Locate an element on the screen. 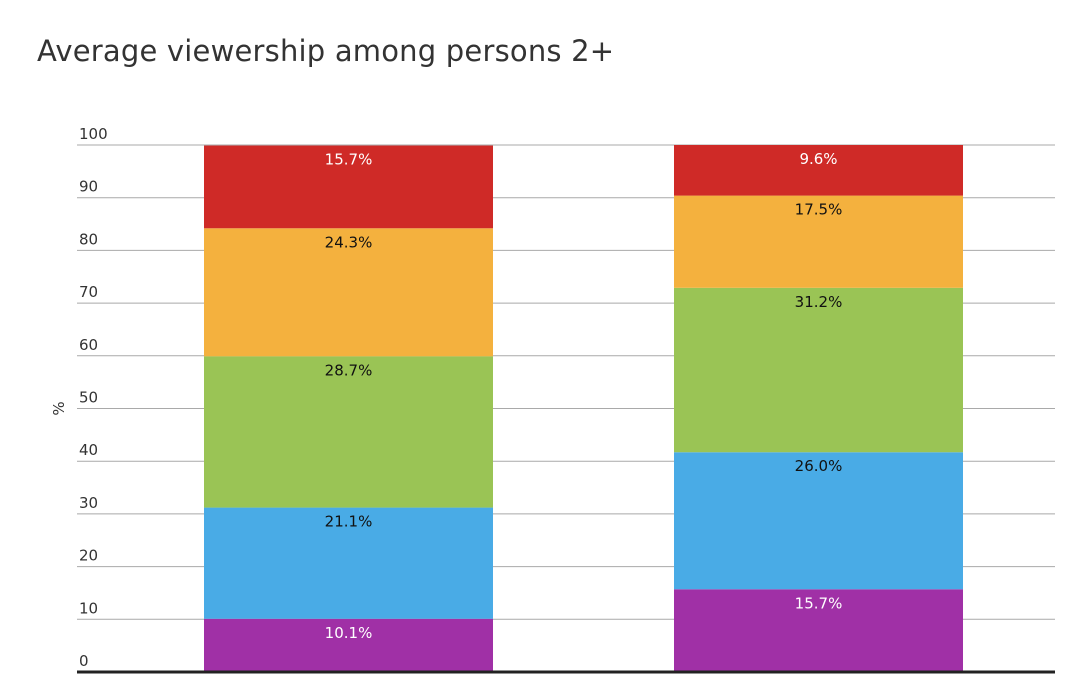 The height and width of the screenshot is (675, 1080). y-tick-label: 20 is located at coordinates (88, 556).